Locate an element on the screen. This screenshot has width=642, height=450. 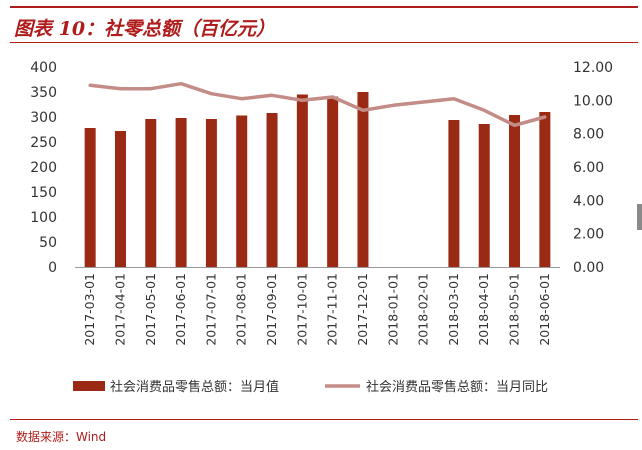
legend-bar-label: 社会消费品零售总额：当月值 is located at coordinates (194, 387).